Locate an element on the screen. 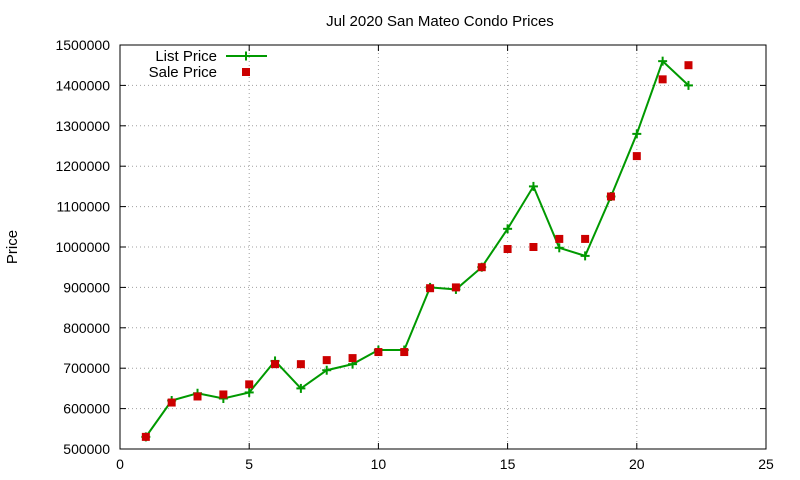 This screenshot has width=800, height=480. x-tick-label: 20 is located at coordinates (637, 464).